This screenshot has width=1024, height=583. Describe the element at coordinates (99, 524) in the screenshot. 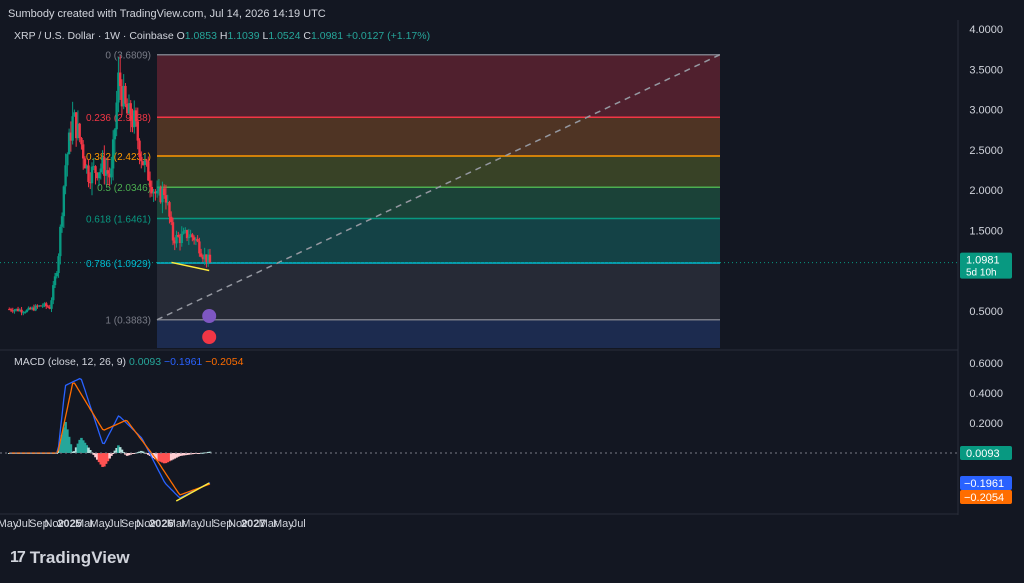

I see `time-tick-6: May` at that location.